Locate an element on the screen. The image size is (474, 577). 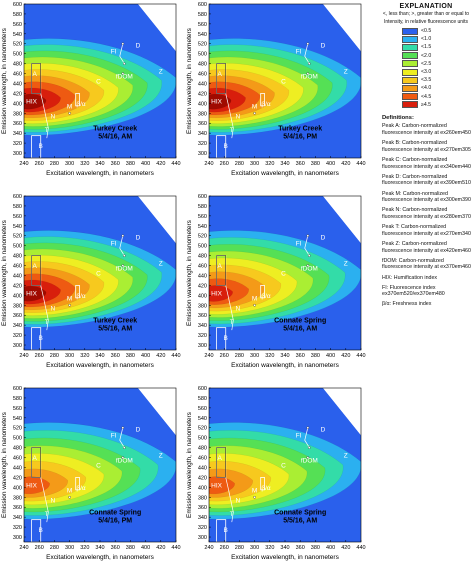
definition-item: β/α: Freshness index is located at coordinates (407, 304).